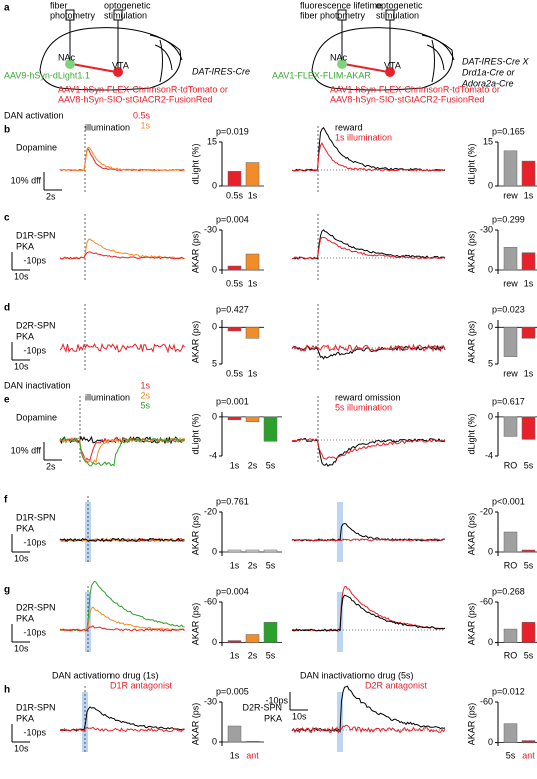 The width and height of the screenshot is (537, 779). I want to click on y-tick-label: -30, so click(486, 229).